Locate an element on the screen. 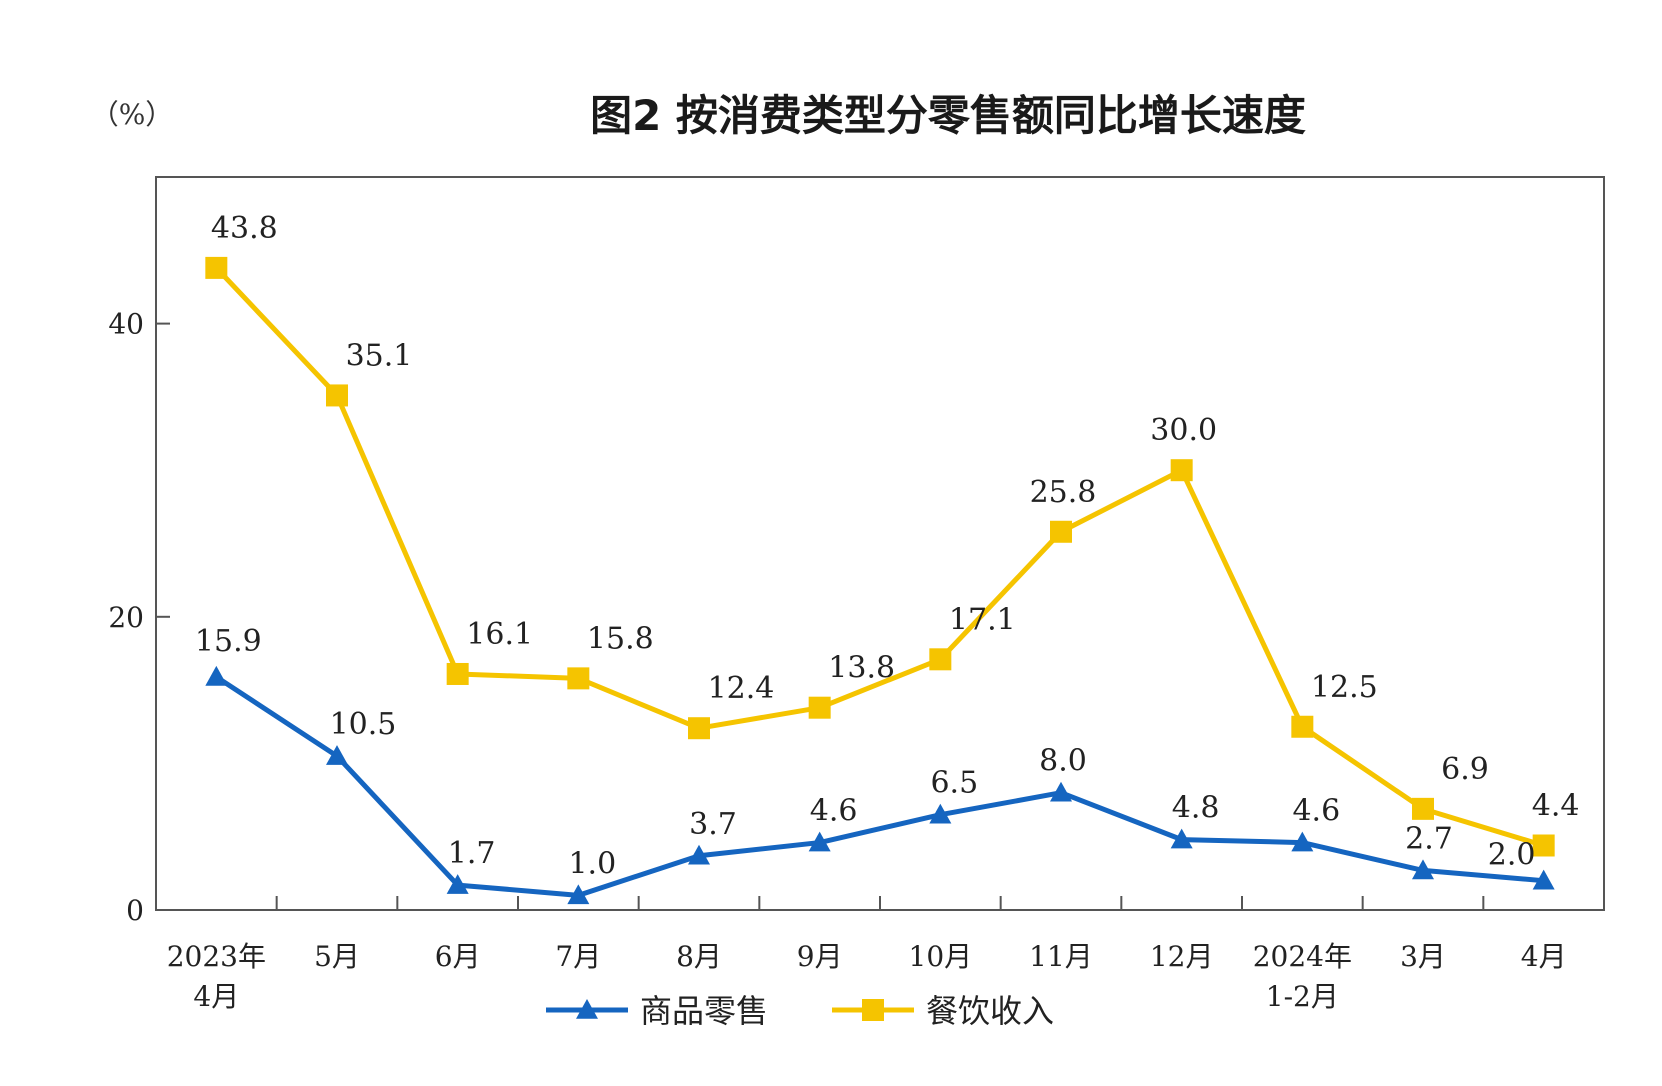 The width and height of the screenshot is (1662, 1086). y-tick-label: 40 is located at coordinates (126, 324).